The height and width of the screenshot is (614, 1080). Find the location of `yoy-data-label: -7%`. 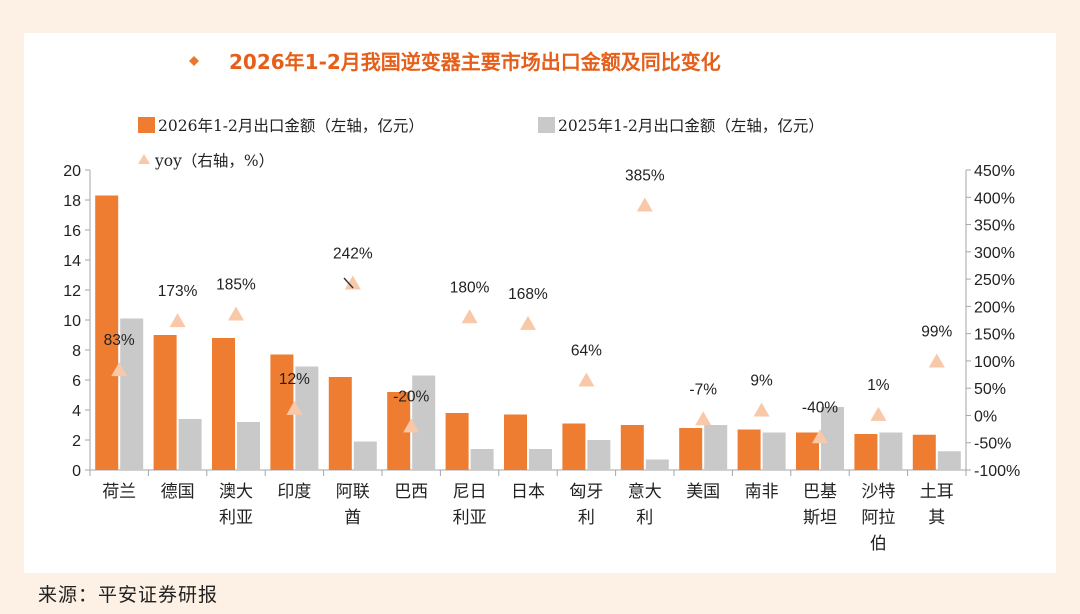

yoy-data-label: -7% is located at coordinates (703, 389).